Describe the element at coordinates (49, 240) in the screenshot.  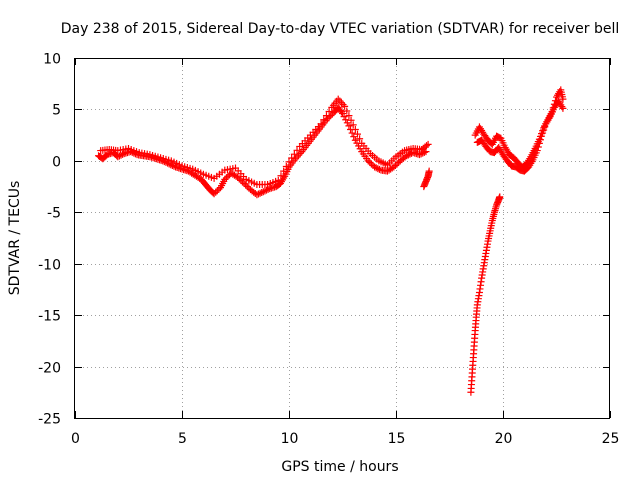
I see `y-tick-labels: -25 -20 -15 -10 -5 0 5 10` at that location.